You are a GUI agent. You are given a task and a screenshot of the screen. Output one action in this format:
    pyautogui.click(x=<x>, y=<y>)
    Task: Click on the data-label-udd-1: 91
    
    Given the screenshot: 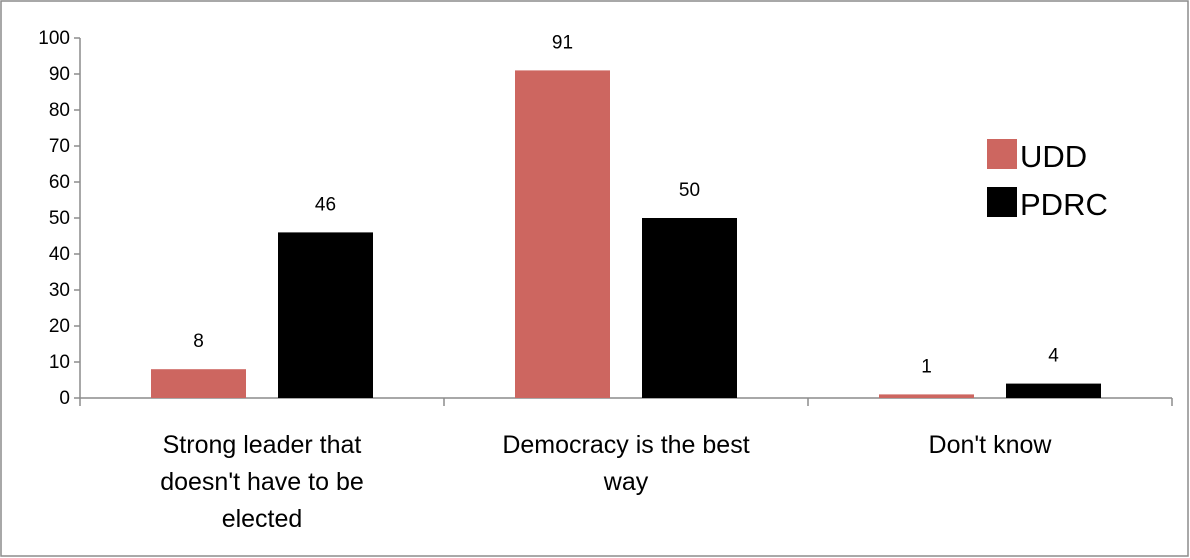 What is the action you would take?
    pyautogui.click(x=562, y=42)
    